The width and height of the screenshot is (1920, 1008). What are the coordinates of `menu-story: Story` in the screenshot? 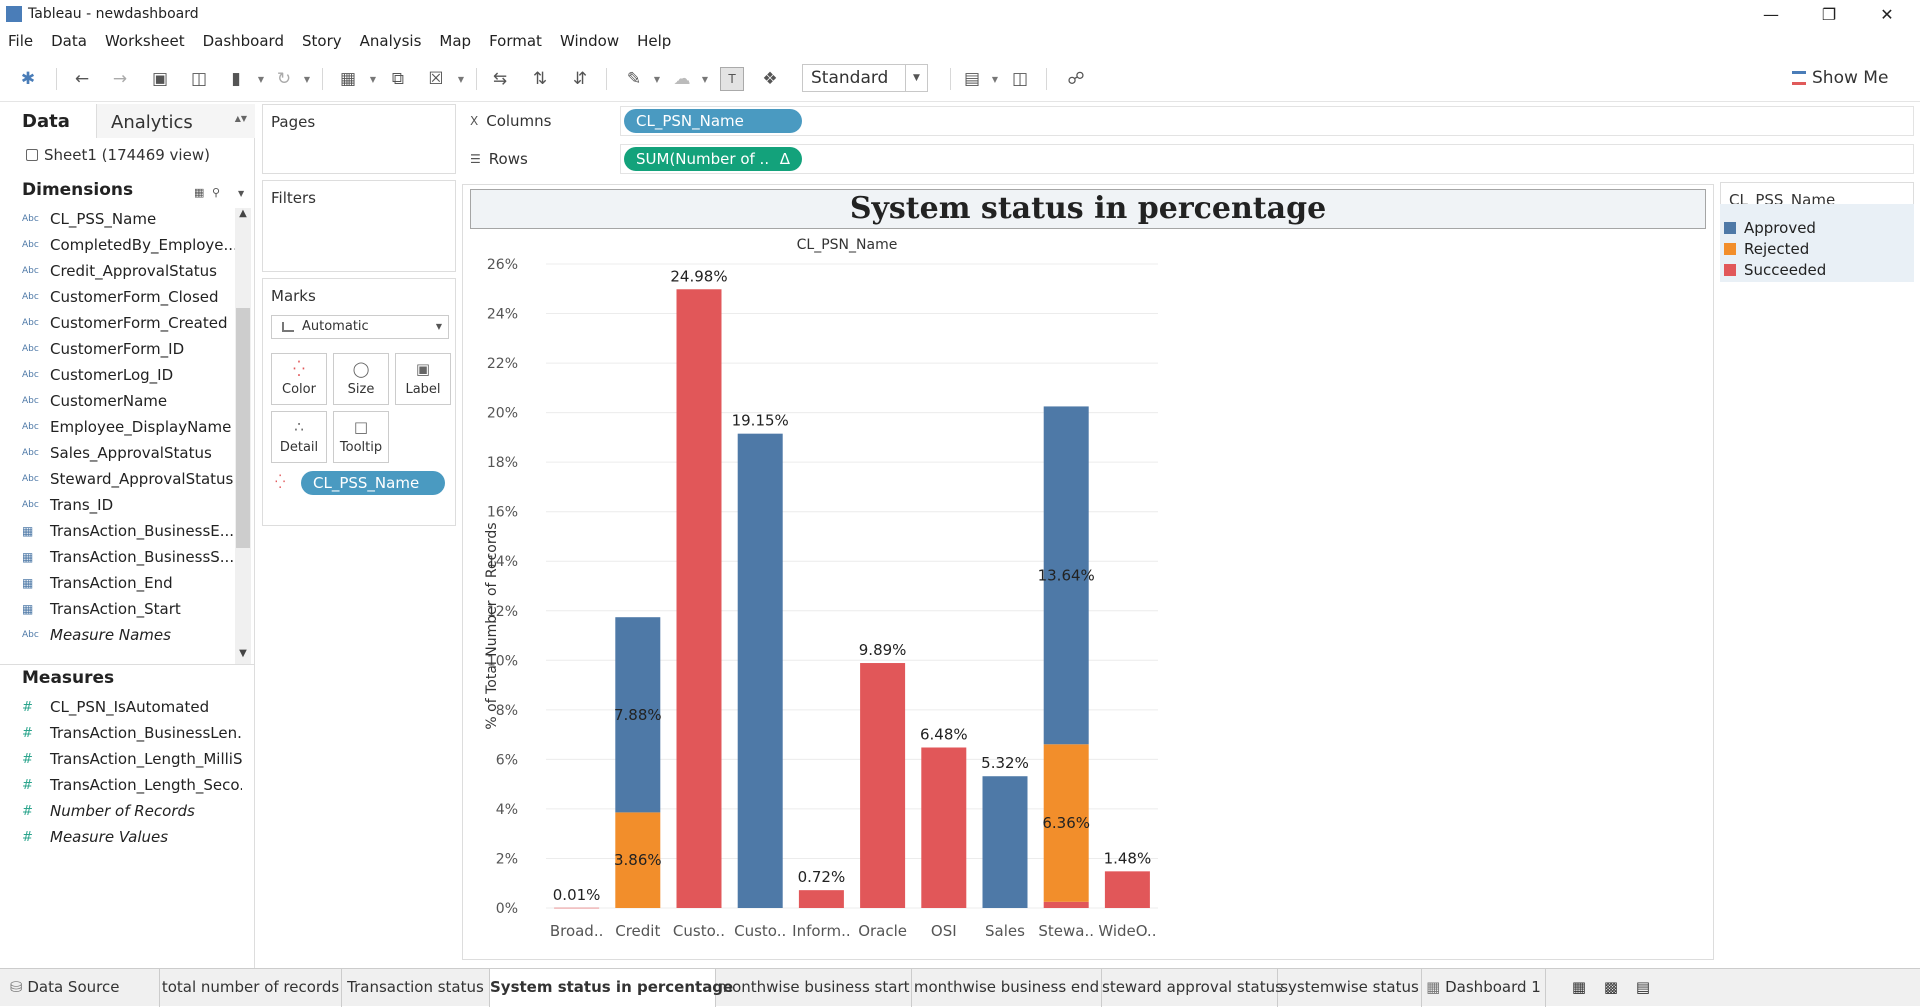 It's located at (321, 41).